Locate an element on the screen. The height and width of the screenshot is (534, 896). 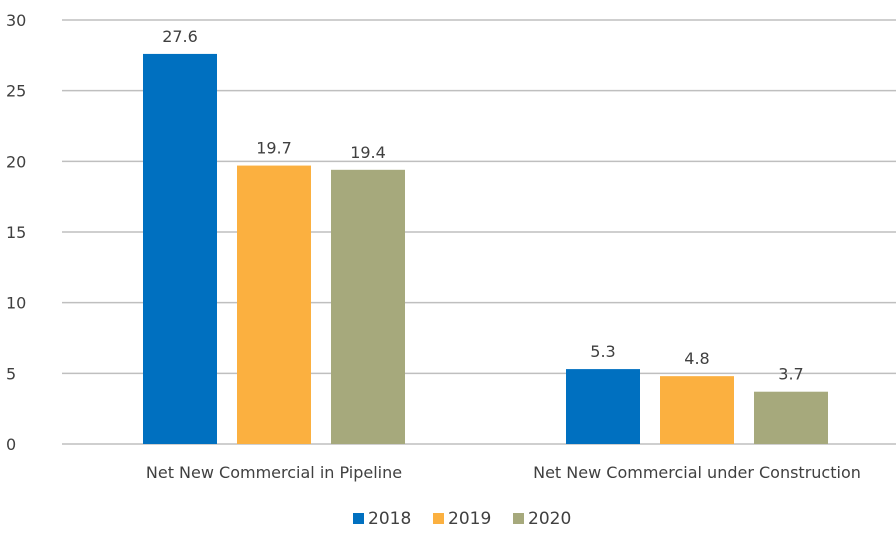
y-tick-label: 25 is located at coordinates (16, 91).